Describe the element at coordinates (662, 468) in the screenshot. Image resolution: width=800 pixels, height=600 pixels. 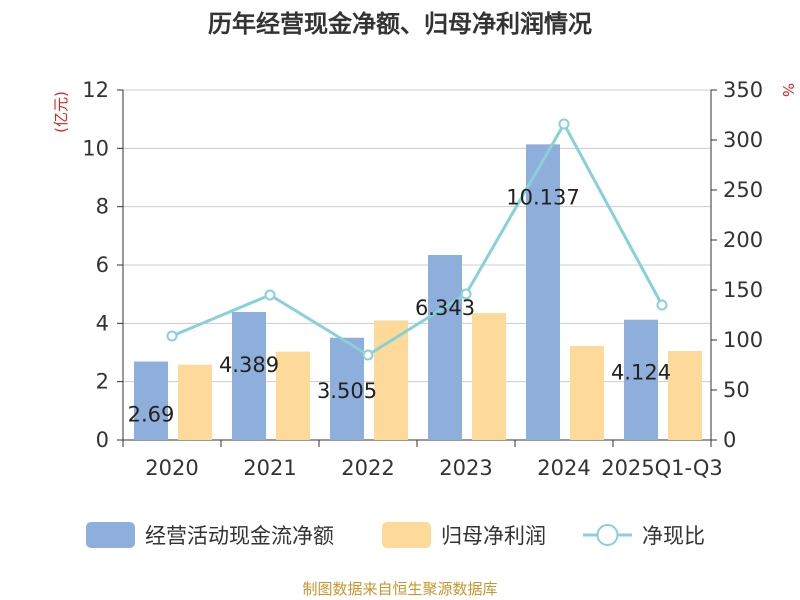
I see `x-tick-label: 2025Q1-Q3` at that location.